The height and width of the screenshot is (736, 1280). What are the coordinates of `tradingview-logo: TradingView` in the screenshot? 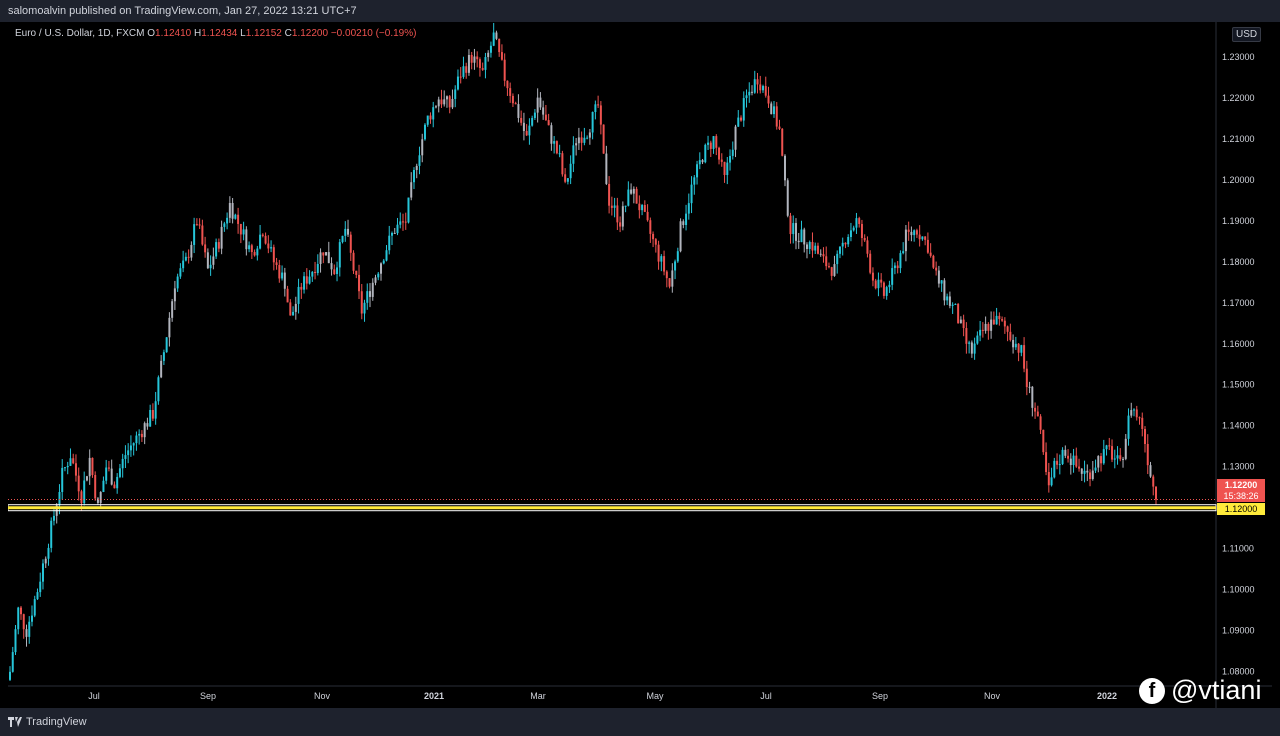 It's located at (47, 722).